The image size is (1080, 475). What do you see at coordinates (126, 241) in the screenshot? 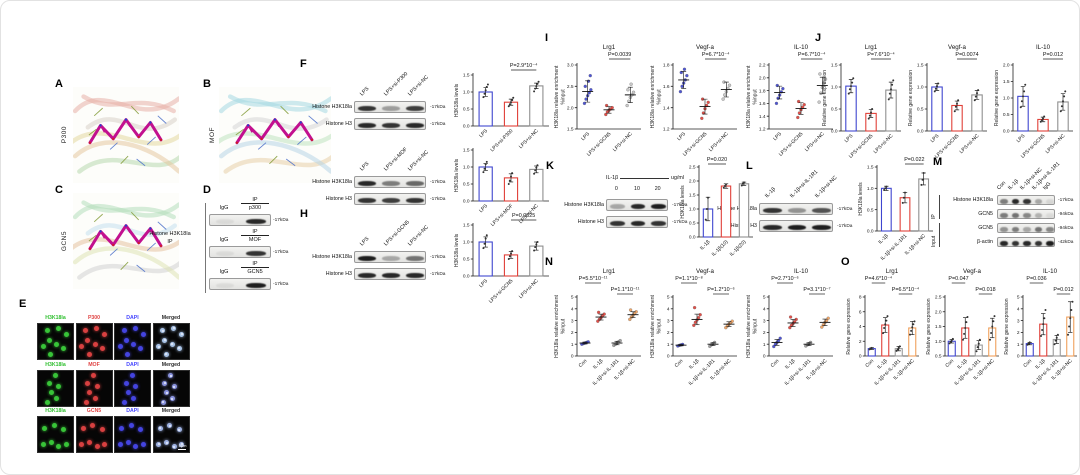
I see `docking-image-gcn5` at bounding box center [126, 241].